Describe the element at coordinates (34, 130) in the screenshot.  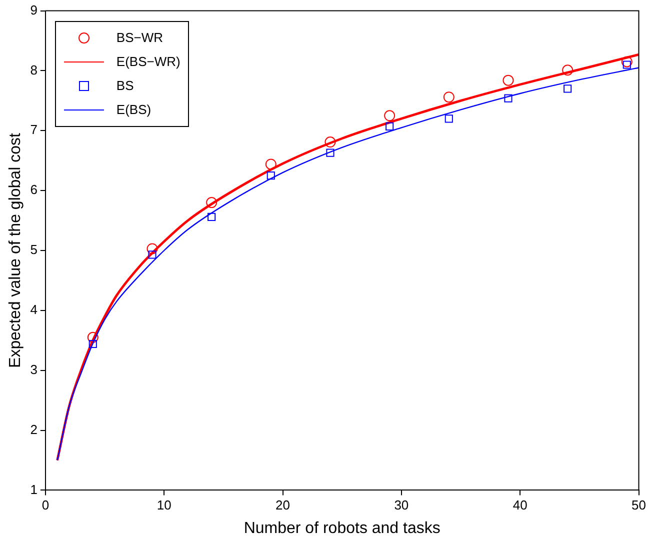
I see `y-tick-label: 7` at that location.